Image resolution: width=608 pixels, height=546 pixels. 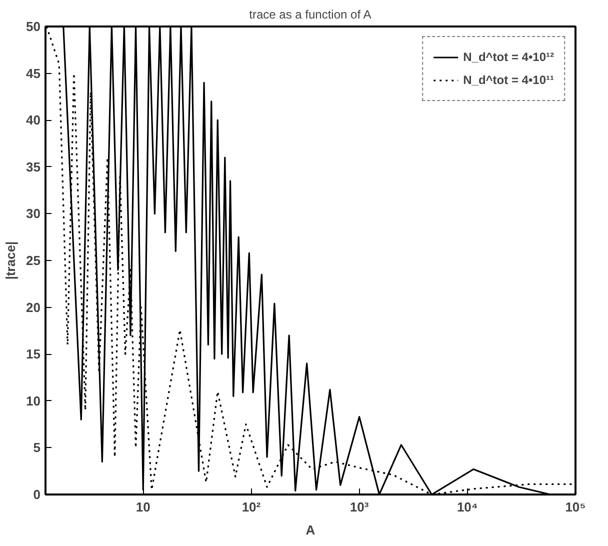 What do you see at coordinates (467, 507) in the screenshot?
I see `x-tick-label: 10⁴` at bounding box center [467, 507].